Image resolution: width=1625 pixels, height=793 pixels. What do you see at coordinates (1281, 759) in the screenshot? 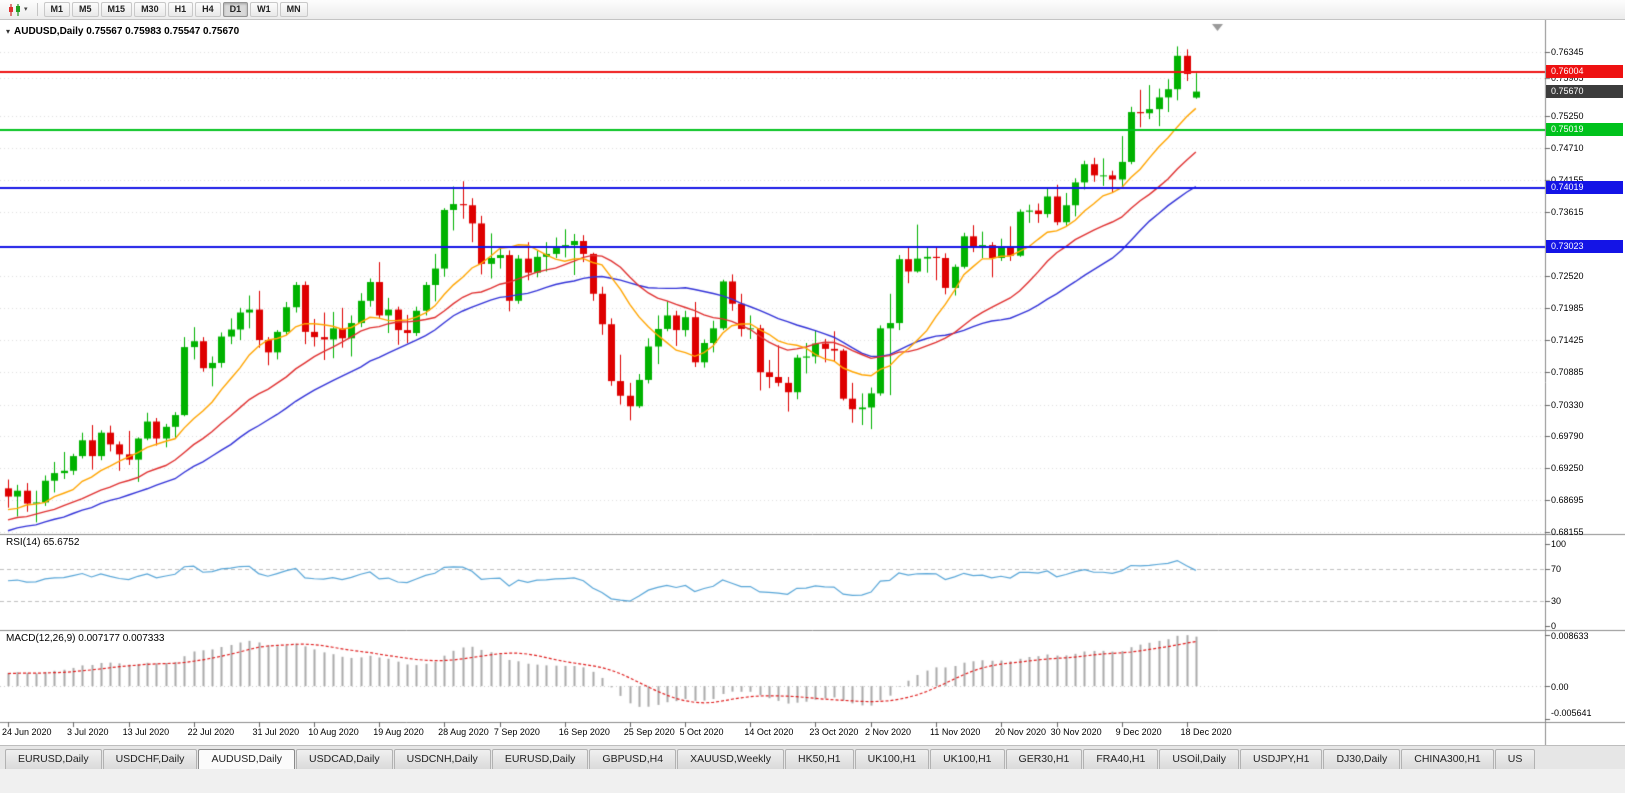
I see `chart-tab-usdjpy-h1: USDJPY,H1` at bounding box center [1281, 759].